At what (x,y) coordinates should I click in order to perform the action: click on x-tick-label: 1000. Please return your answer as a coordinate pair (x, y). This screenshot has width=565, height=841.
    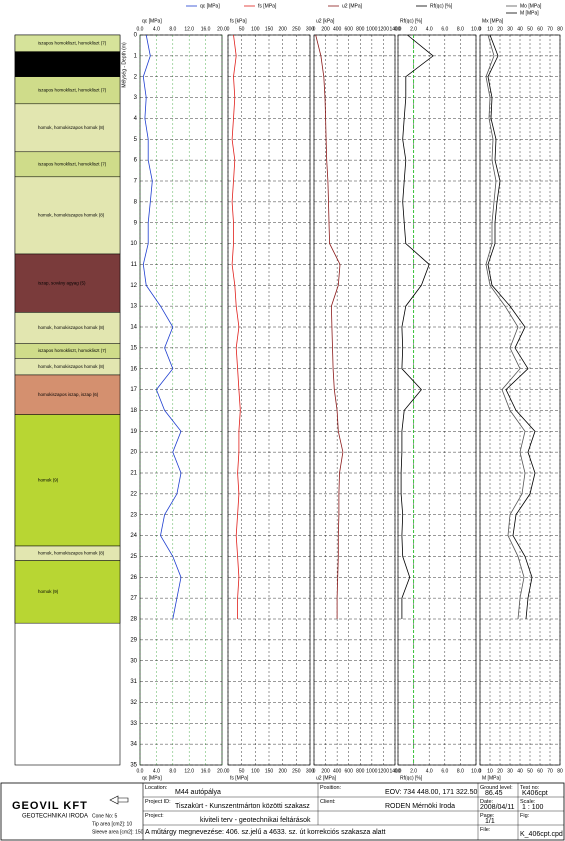
    Looking at the image, I should click on (371, 29).